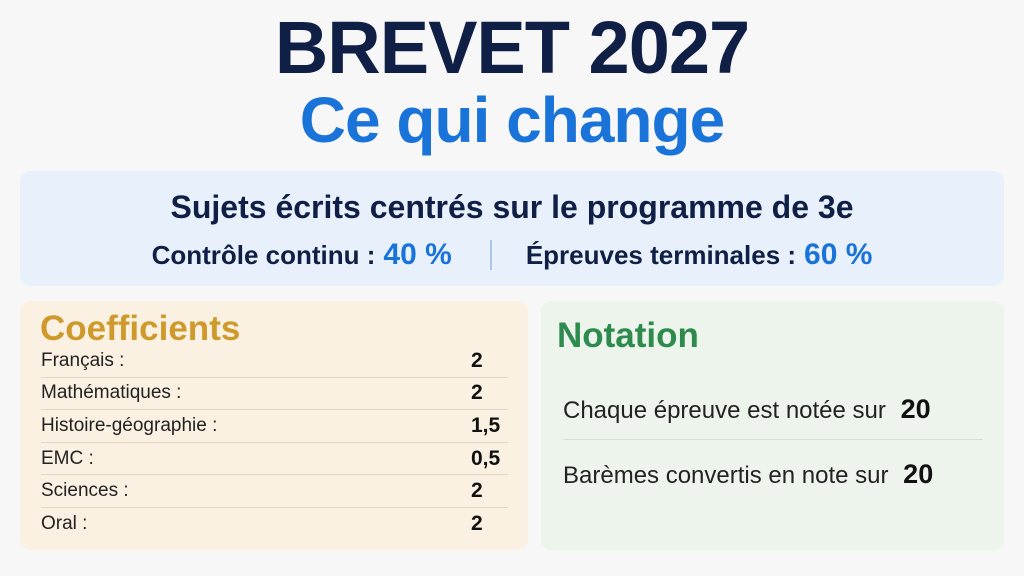 This screenshot has width=1024, height=576. Describe the element at coordinates (838, 254) in the screenshot. I see `final-exams-value: 60 %` at that location.